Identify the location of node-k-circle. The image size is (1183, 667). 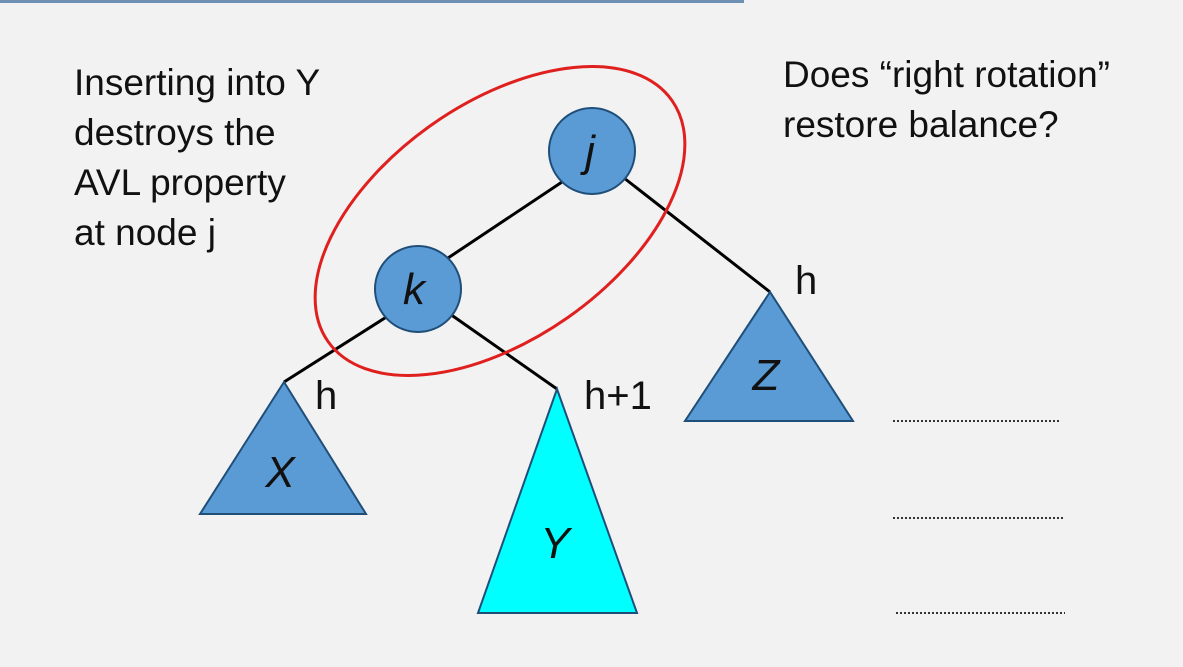
(418, 289).